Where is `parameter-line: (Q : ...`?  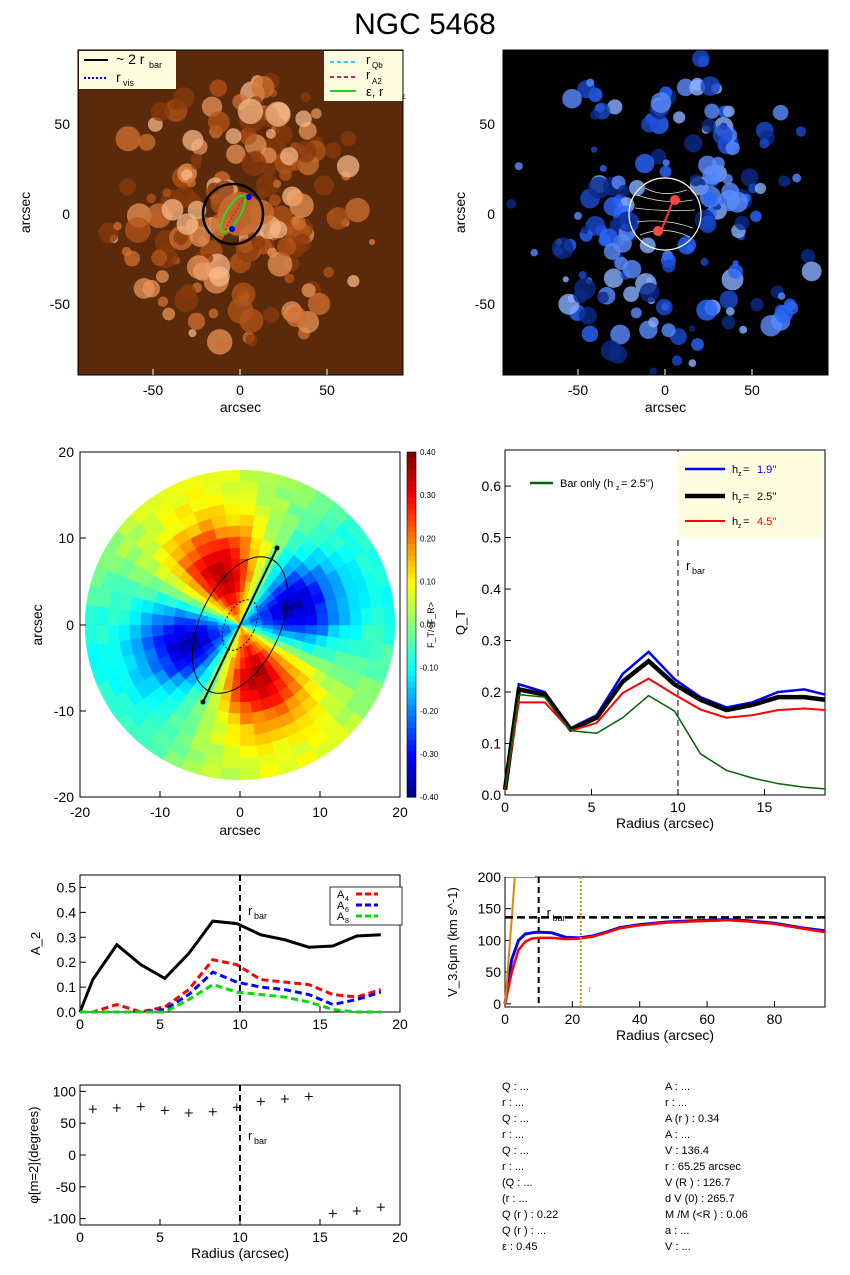 parameter-line: (Q : ... is located at coordinates (517, 1183).